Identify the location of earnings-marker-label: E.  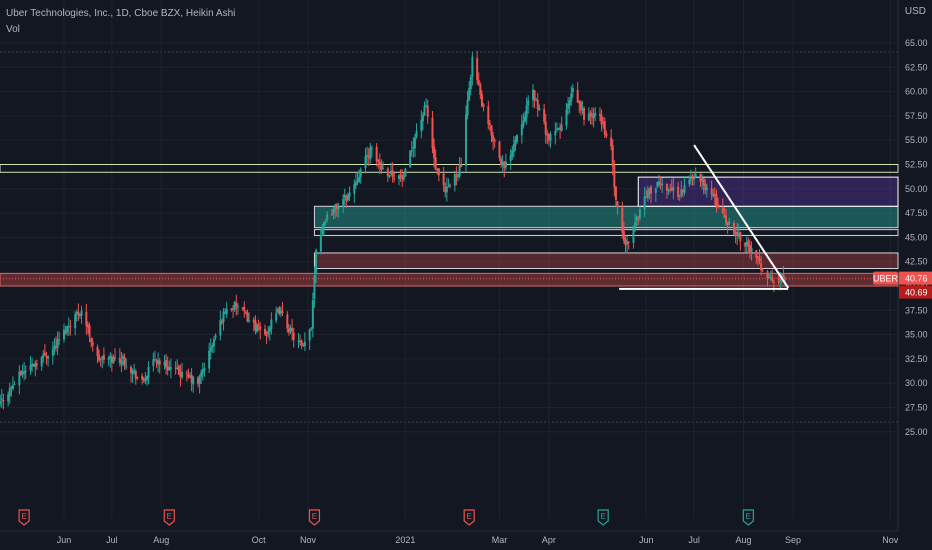
(169, 516).